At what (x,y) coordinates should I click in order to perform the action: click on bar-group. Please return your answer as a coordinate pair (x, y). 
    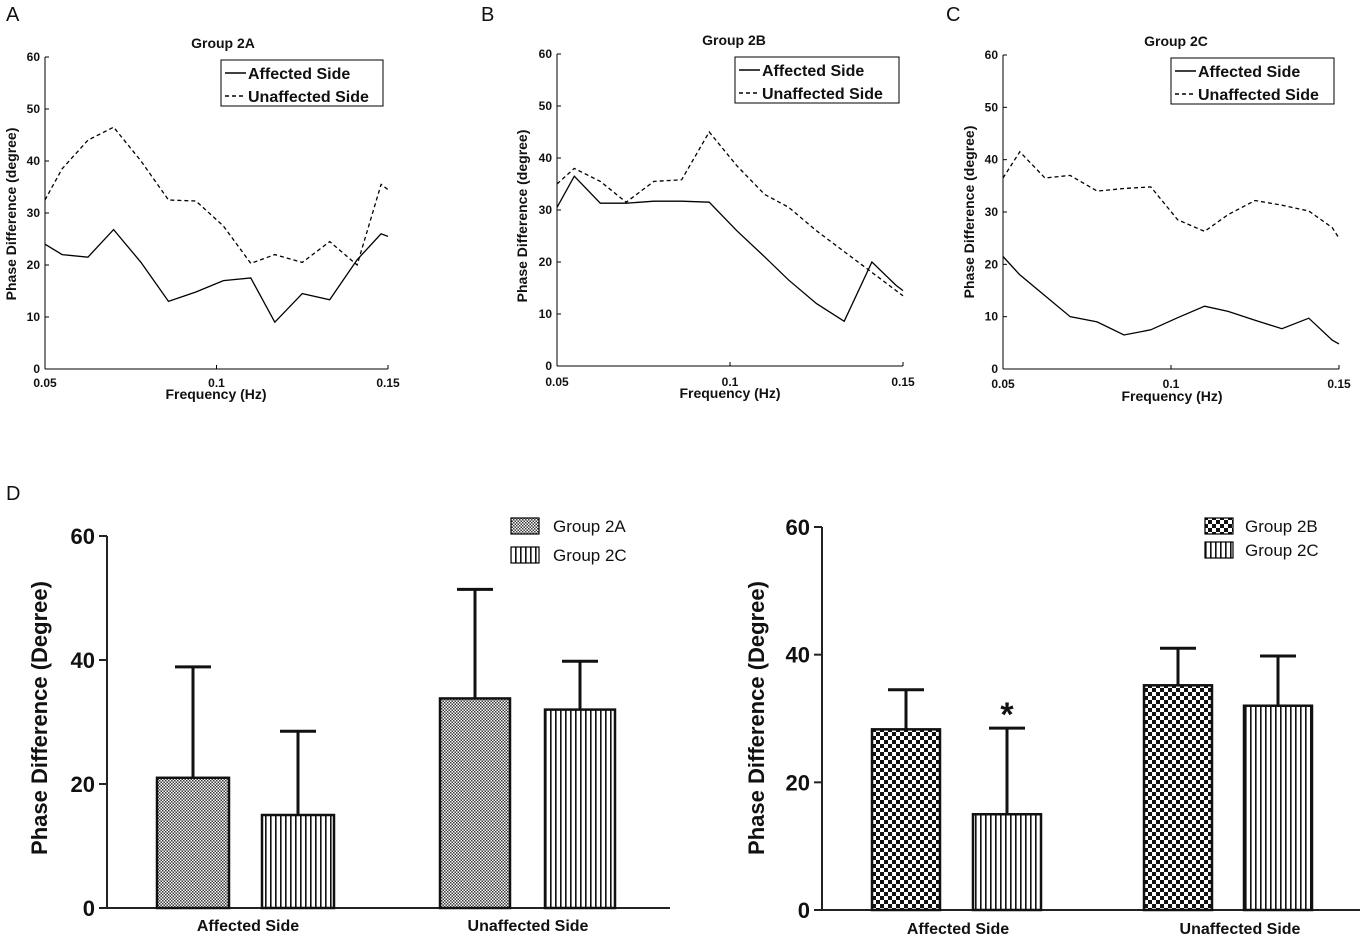
    Looking at the image, I should click on (386, 748).